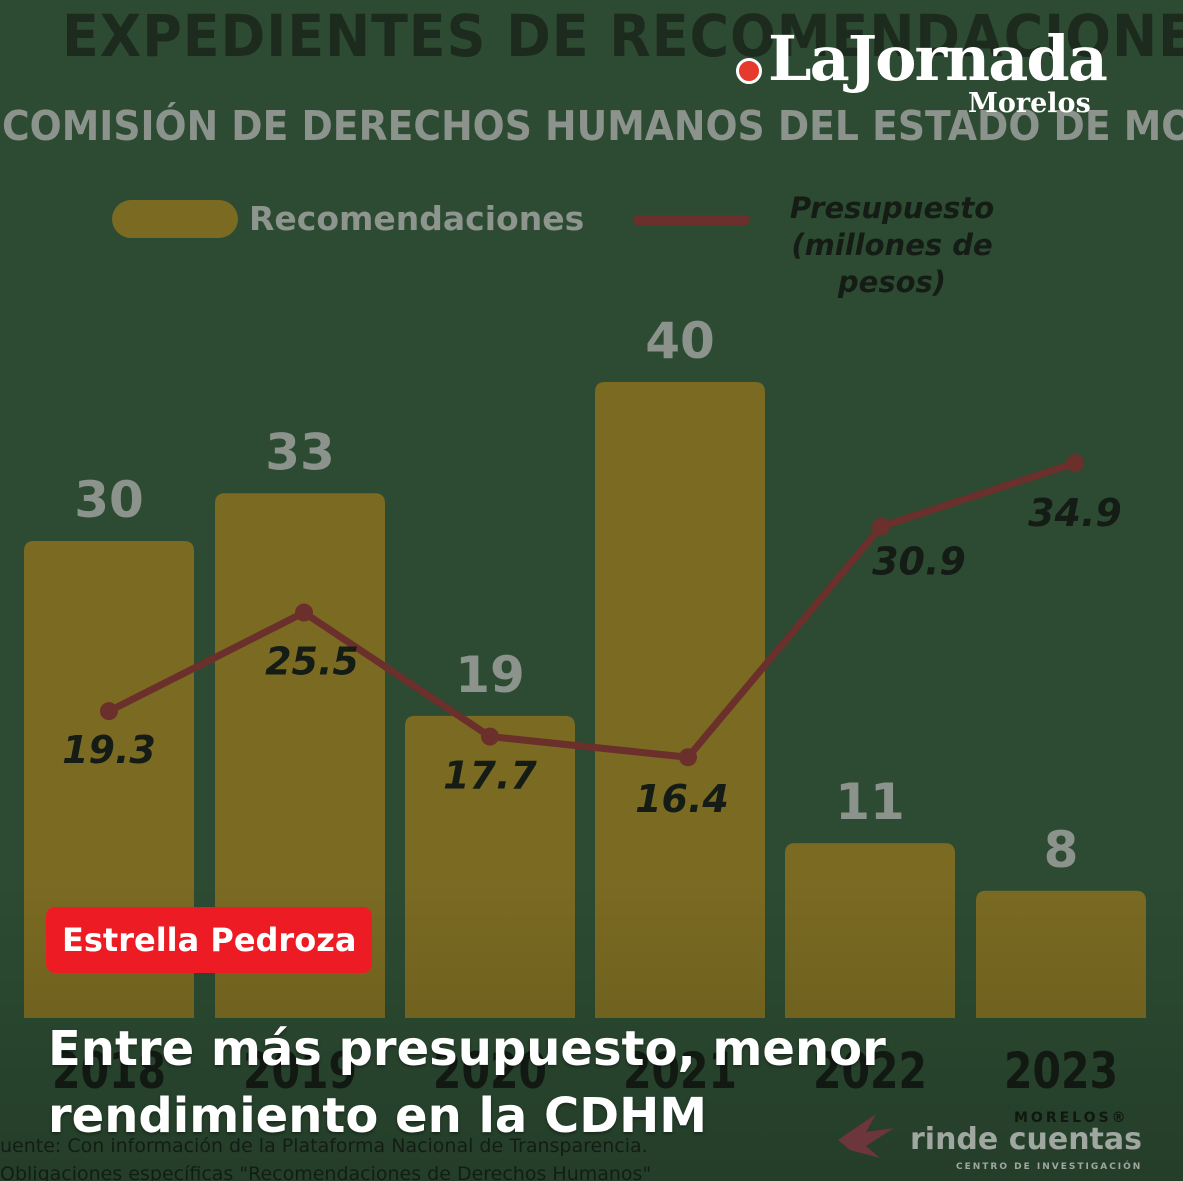 The height and width of the screenshot is (1181, 1183). I want to click on legend-bar-label: Recomendaciones, so click(417, 218).